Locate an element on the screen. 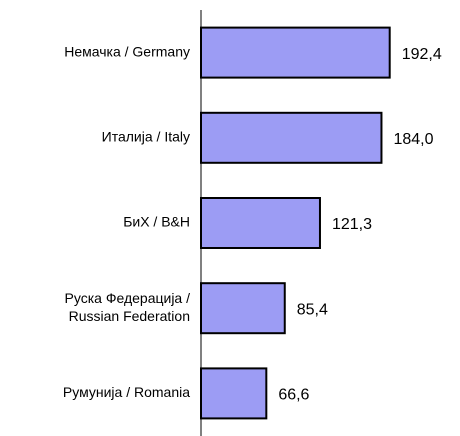 Image resolution: width=460 pixels, height=436 pixels. category-label: Немачка / Germany is located at coordinates (127, 51).